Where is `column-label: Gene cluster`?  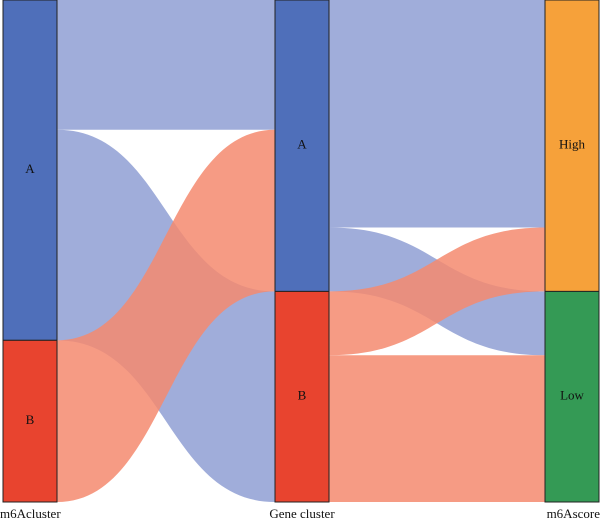 column-label: Gene cluster is located at coordinates (302, 513).